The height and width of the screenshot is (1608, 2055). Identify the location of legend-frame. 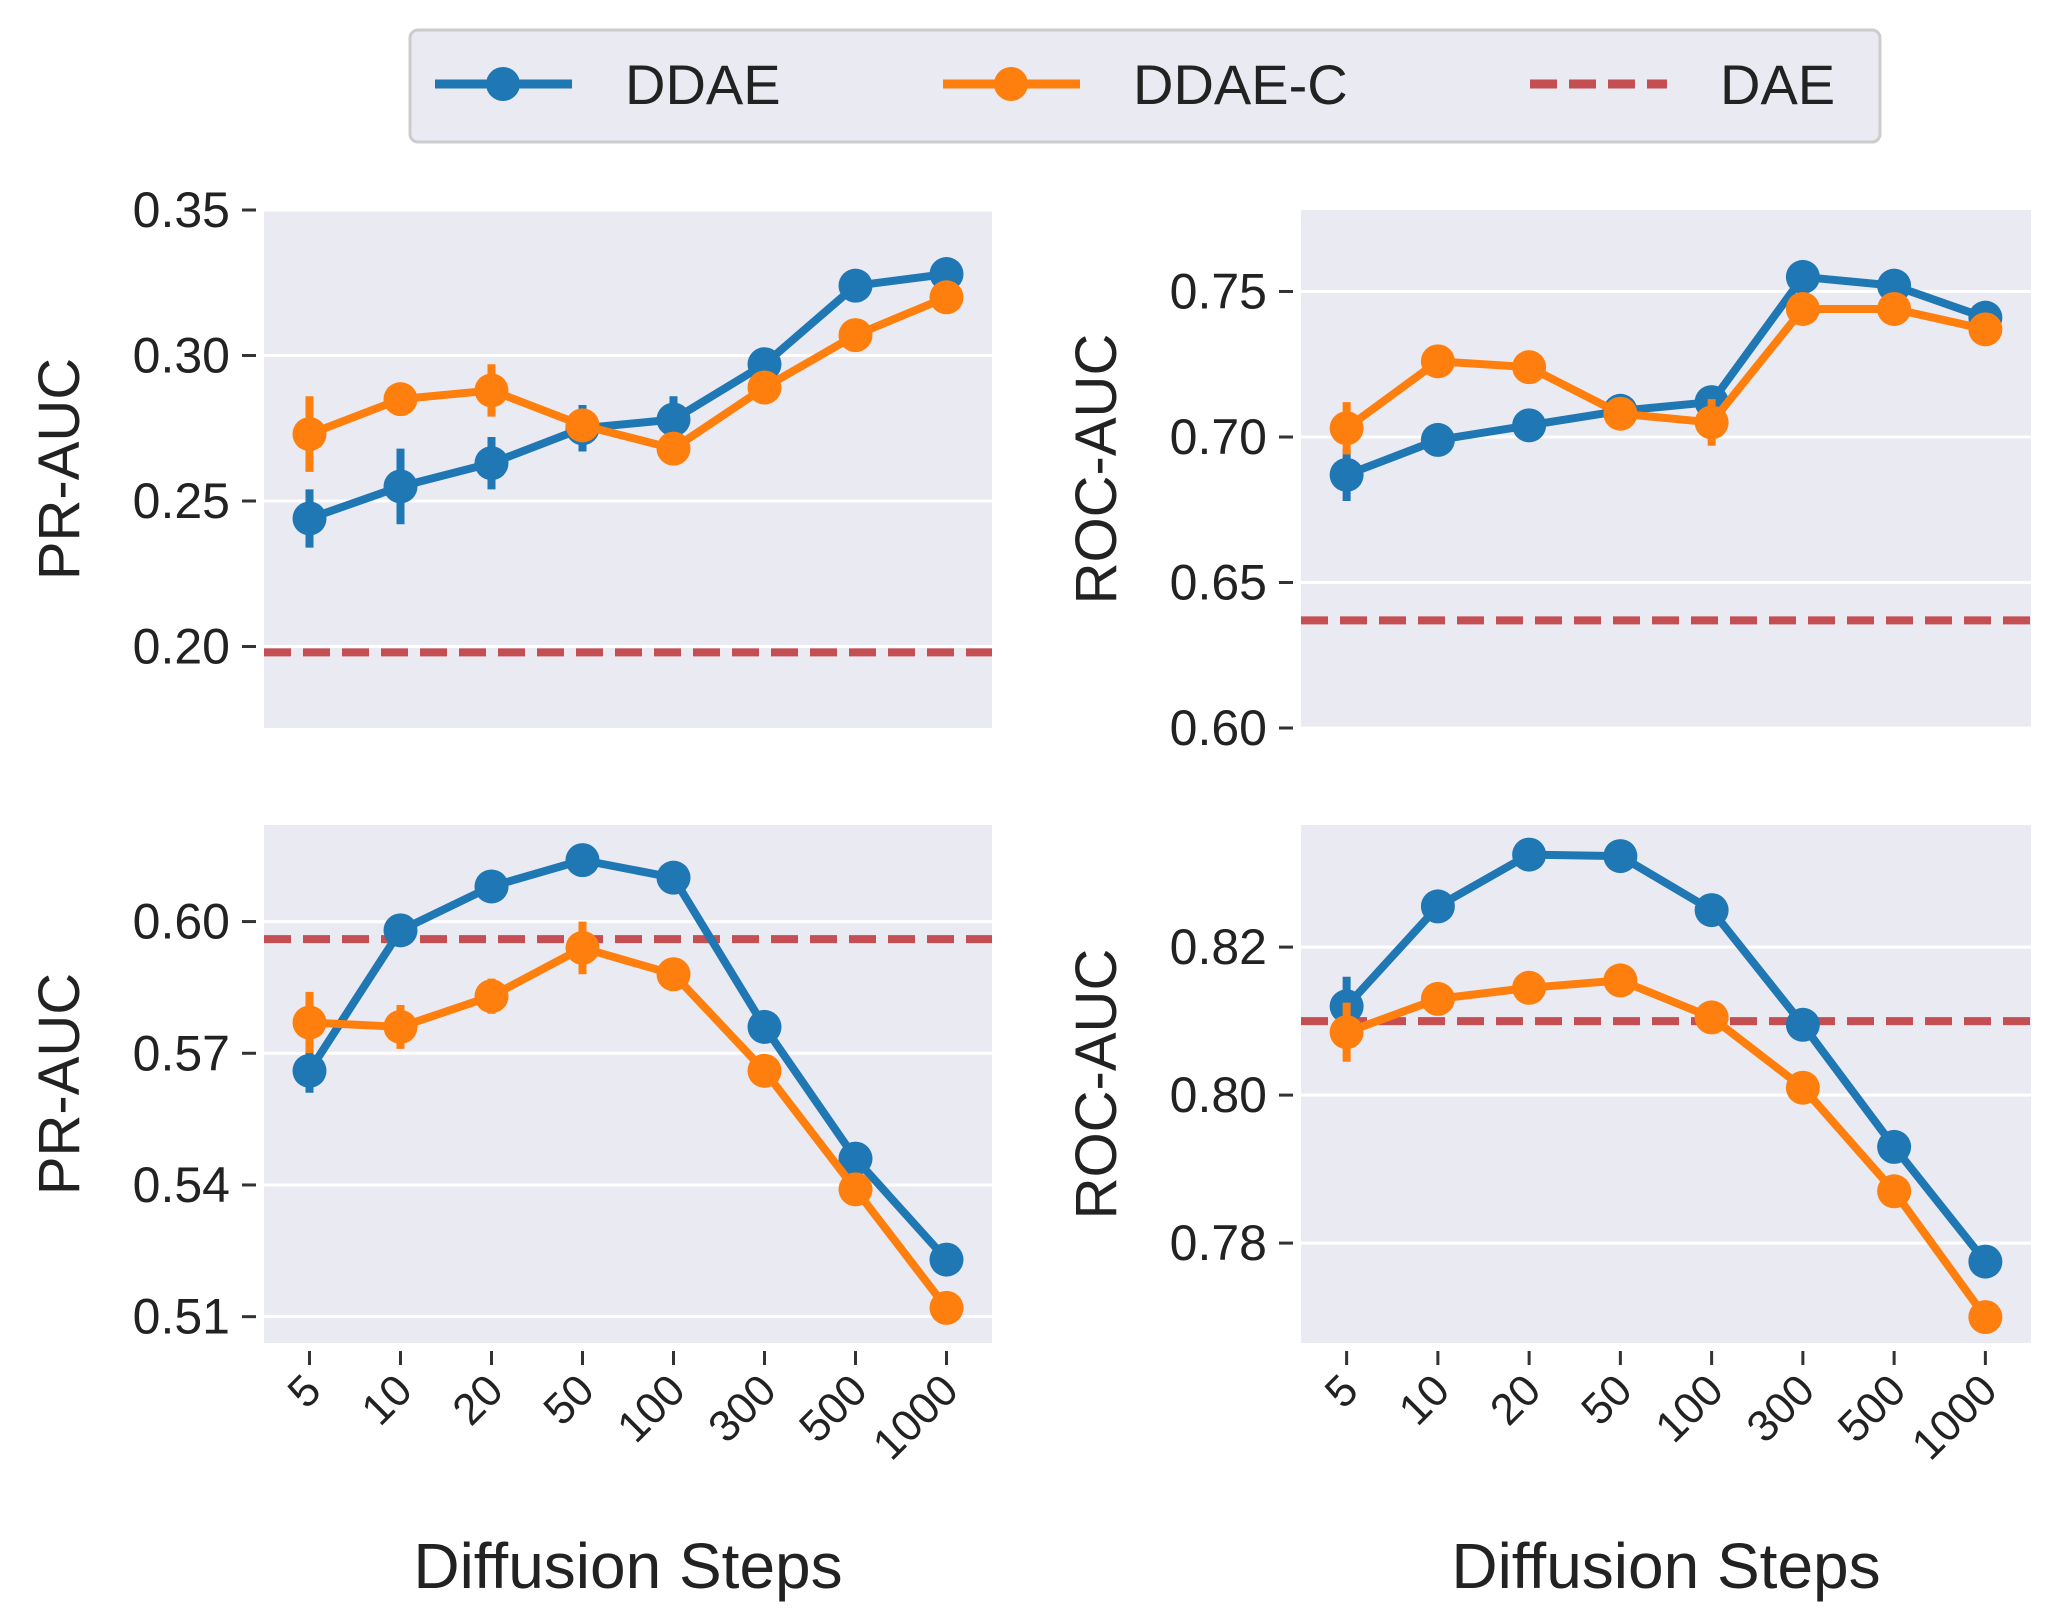
(1145, 86).